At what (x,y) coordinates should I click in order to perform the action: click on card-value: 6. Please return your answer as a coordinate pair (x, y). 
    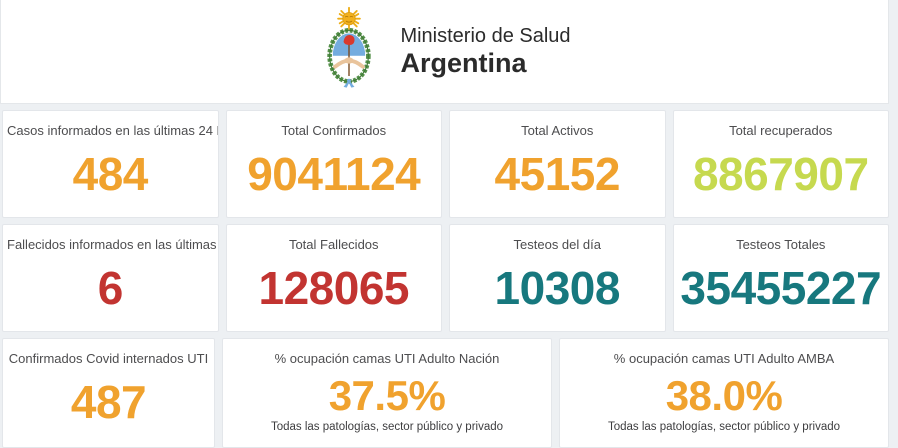
    Looking at the image, I should click on (110, 288).